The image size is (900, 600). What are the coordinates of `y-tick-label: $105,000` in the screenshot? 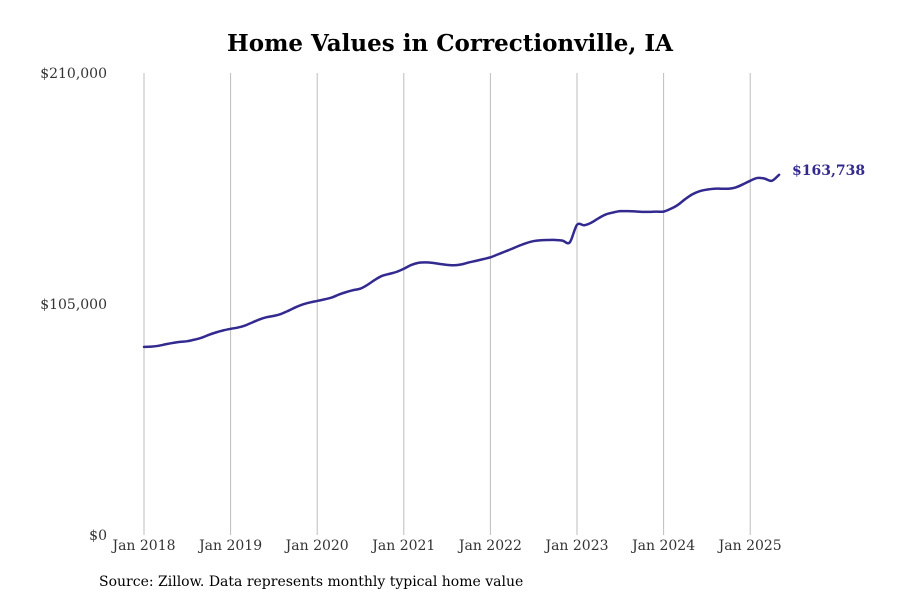 It's located at (73, 305).